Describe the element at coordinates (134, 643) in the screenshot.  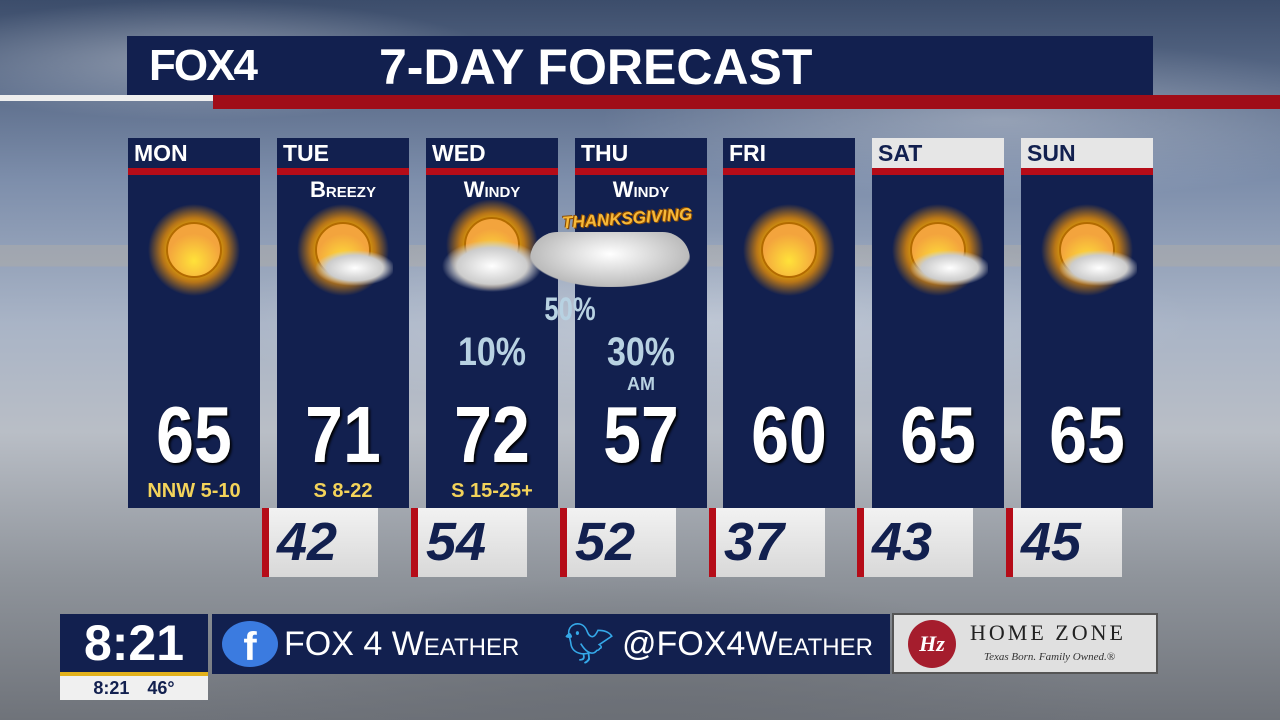
I see `clock: 8:21` at that location.